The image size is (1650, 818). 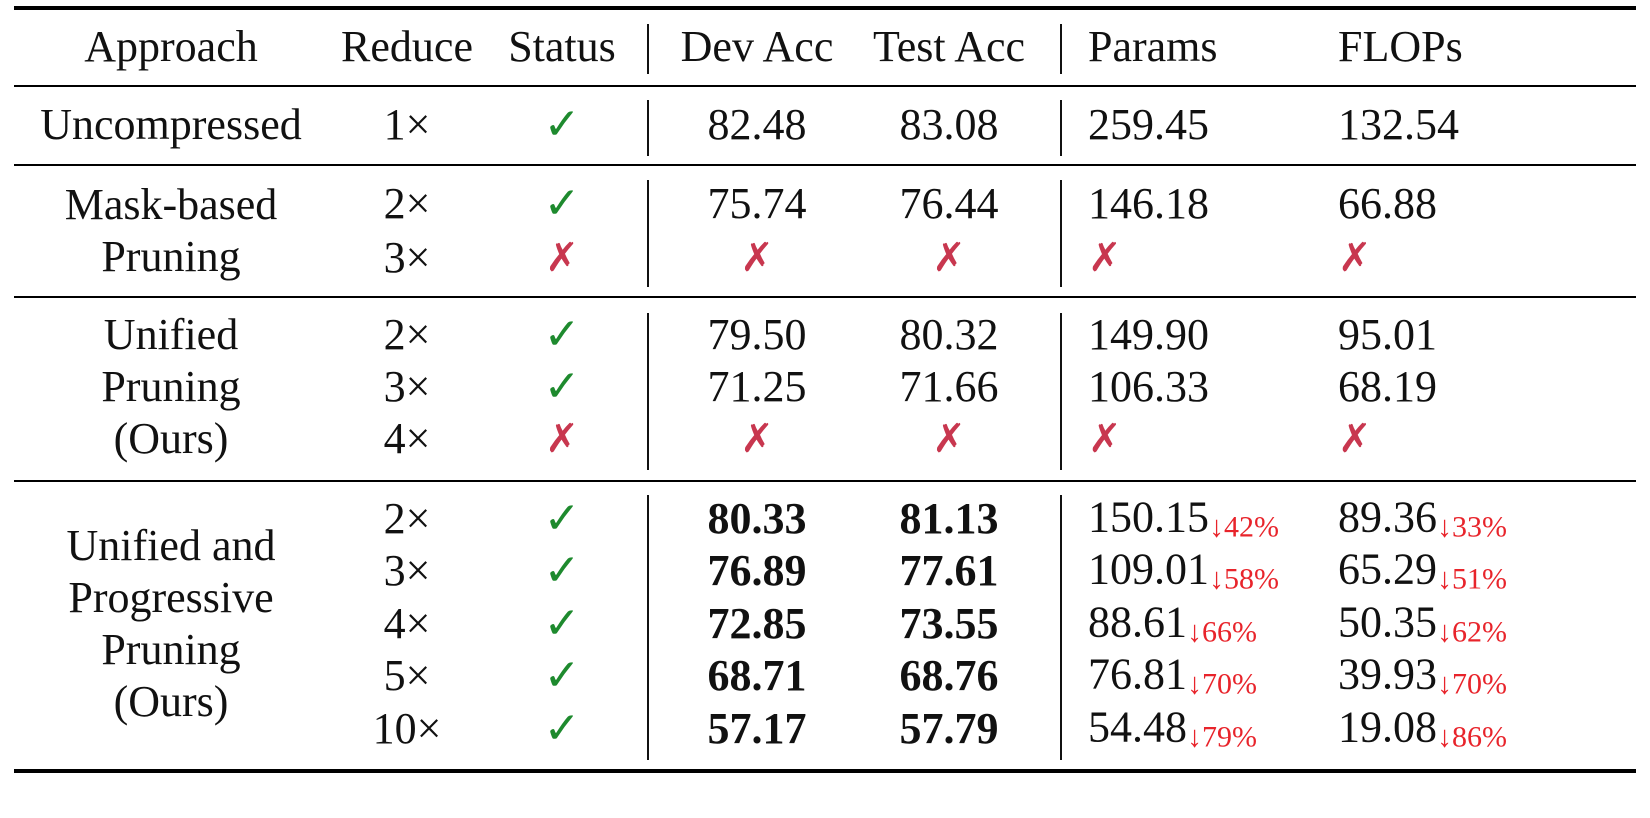 I want to click on flops-number: 66.88, so click(x=1387, y=203).